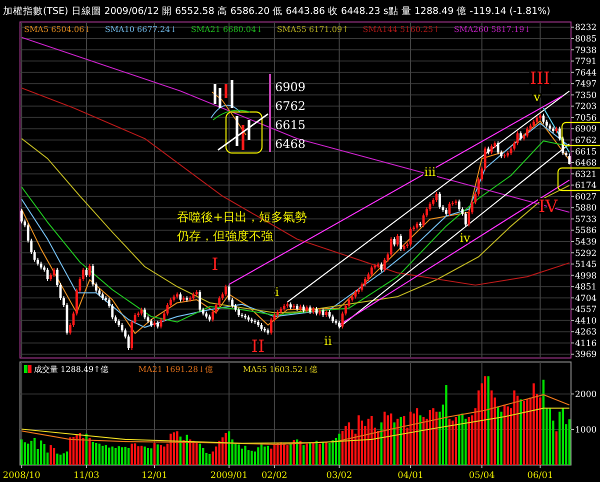 The image size is (600, 482). What do you see at coordinates (586, 321) in the screenshot?
I see `y-tick-label: 4410` at bounding box center [586, 321].